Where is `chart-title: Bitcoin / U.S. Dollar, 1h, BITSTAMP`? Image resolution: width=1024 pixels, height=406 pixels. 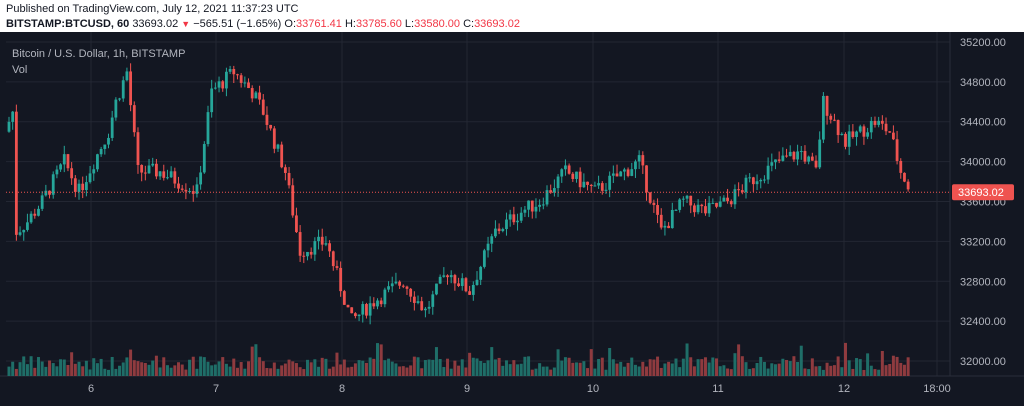
chart-title: Bitcoin / U.S. Dollar, 1h, BITSTAMP is located at coordinates (99, 54).